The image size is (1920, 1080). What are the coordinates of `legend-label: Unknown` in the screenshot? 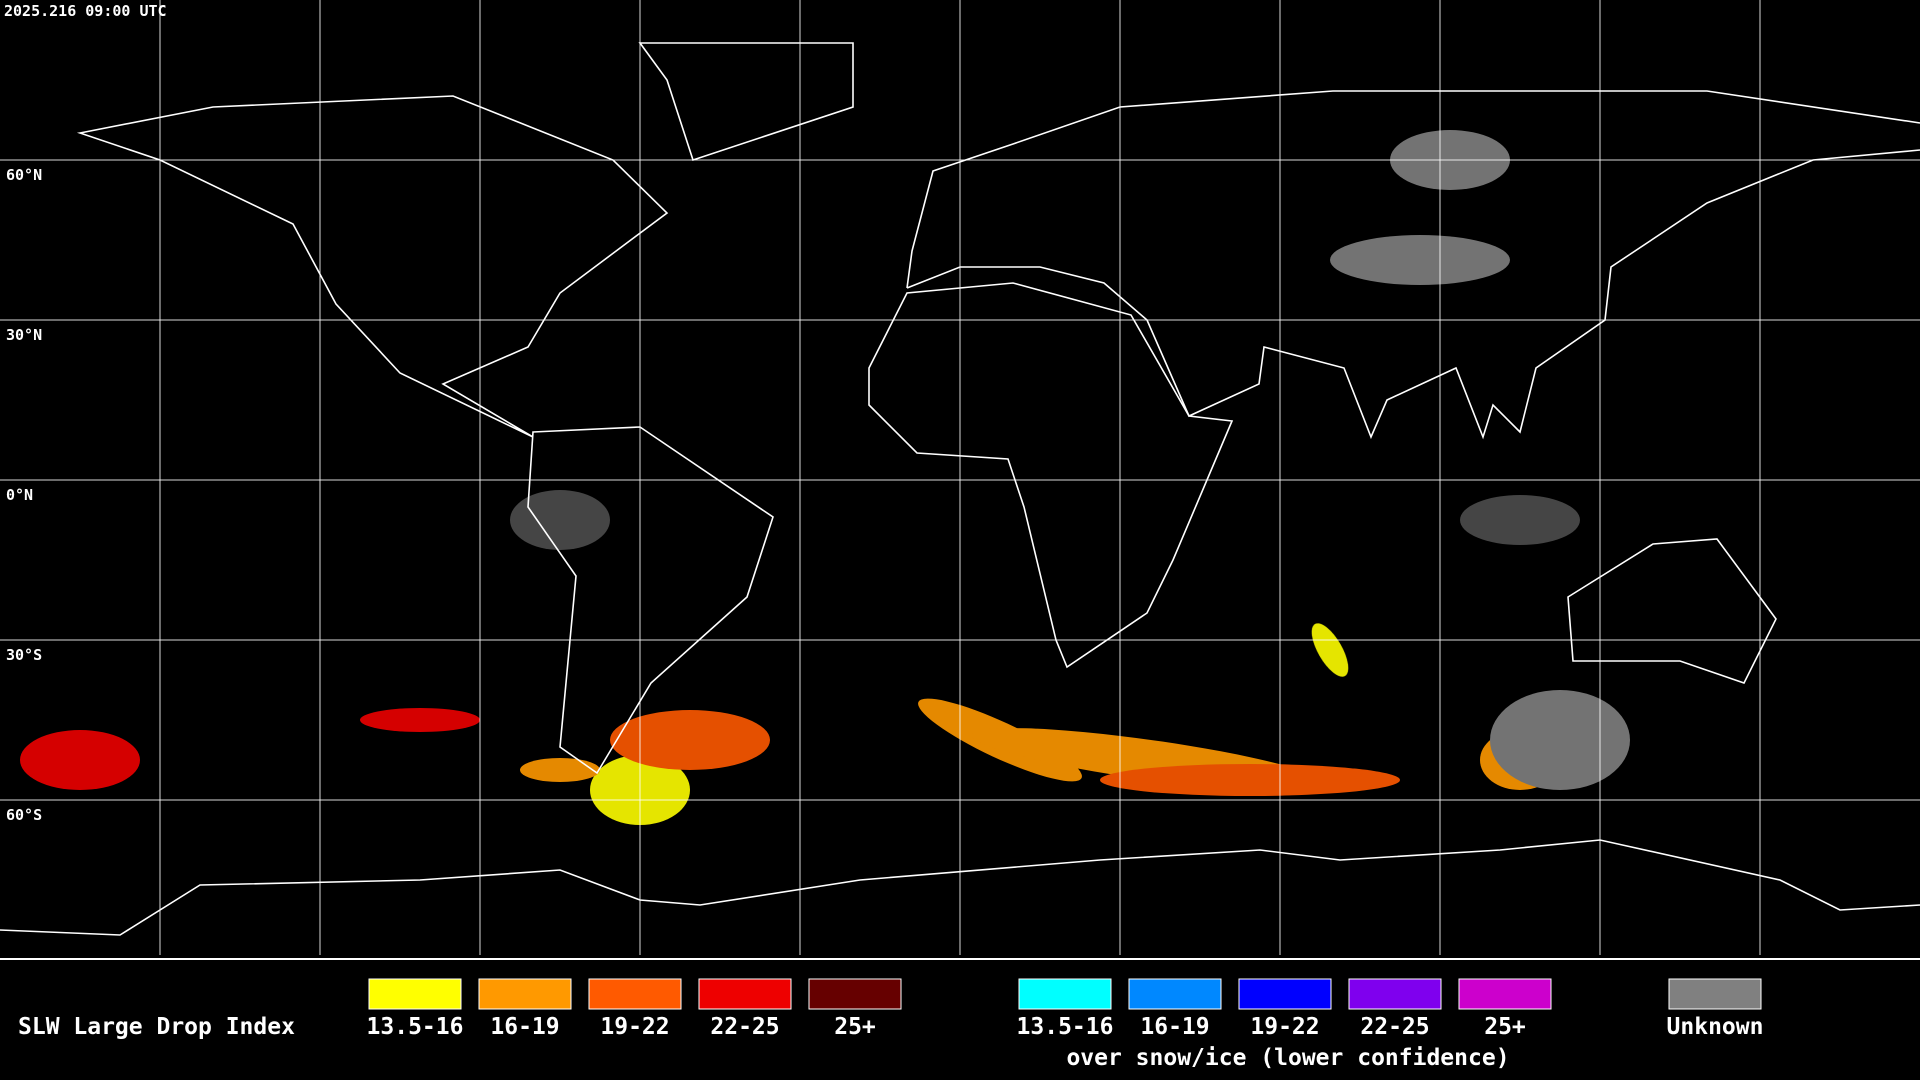 It's located at (1715, 1027).